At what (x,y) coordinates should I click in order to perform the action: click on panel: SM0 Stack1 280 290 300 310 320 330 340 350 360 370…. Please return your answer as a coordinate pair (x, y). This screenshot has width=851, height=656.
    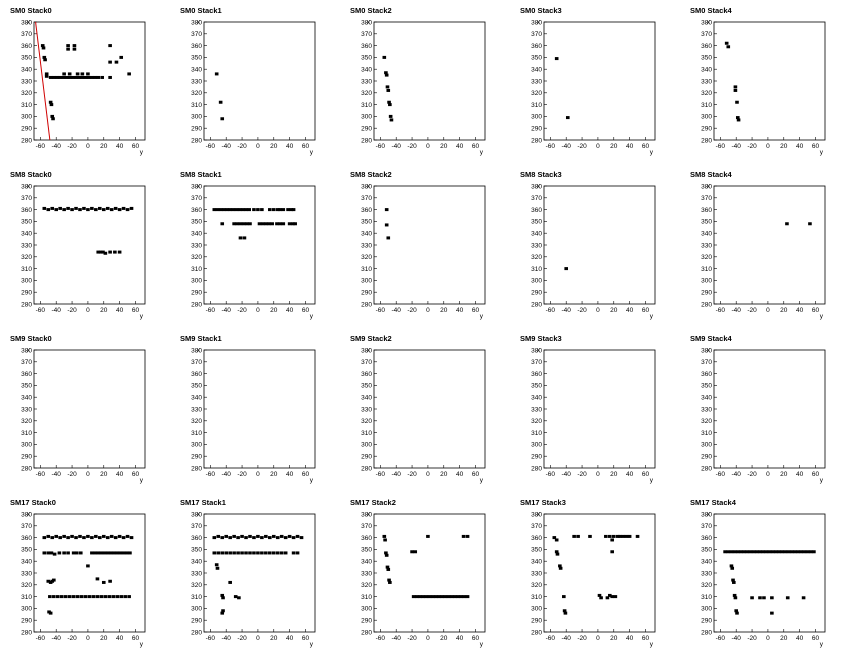
    Looking at the image, I should click on (248, 81).